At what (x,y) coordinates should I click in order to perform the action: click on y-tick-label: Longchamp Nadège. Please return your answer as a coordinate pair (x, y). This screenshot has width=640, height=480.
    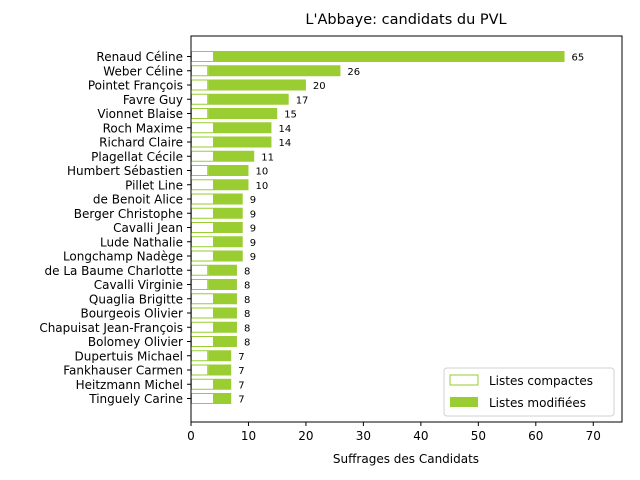
    Looking at the image, I should click on (123, 257).